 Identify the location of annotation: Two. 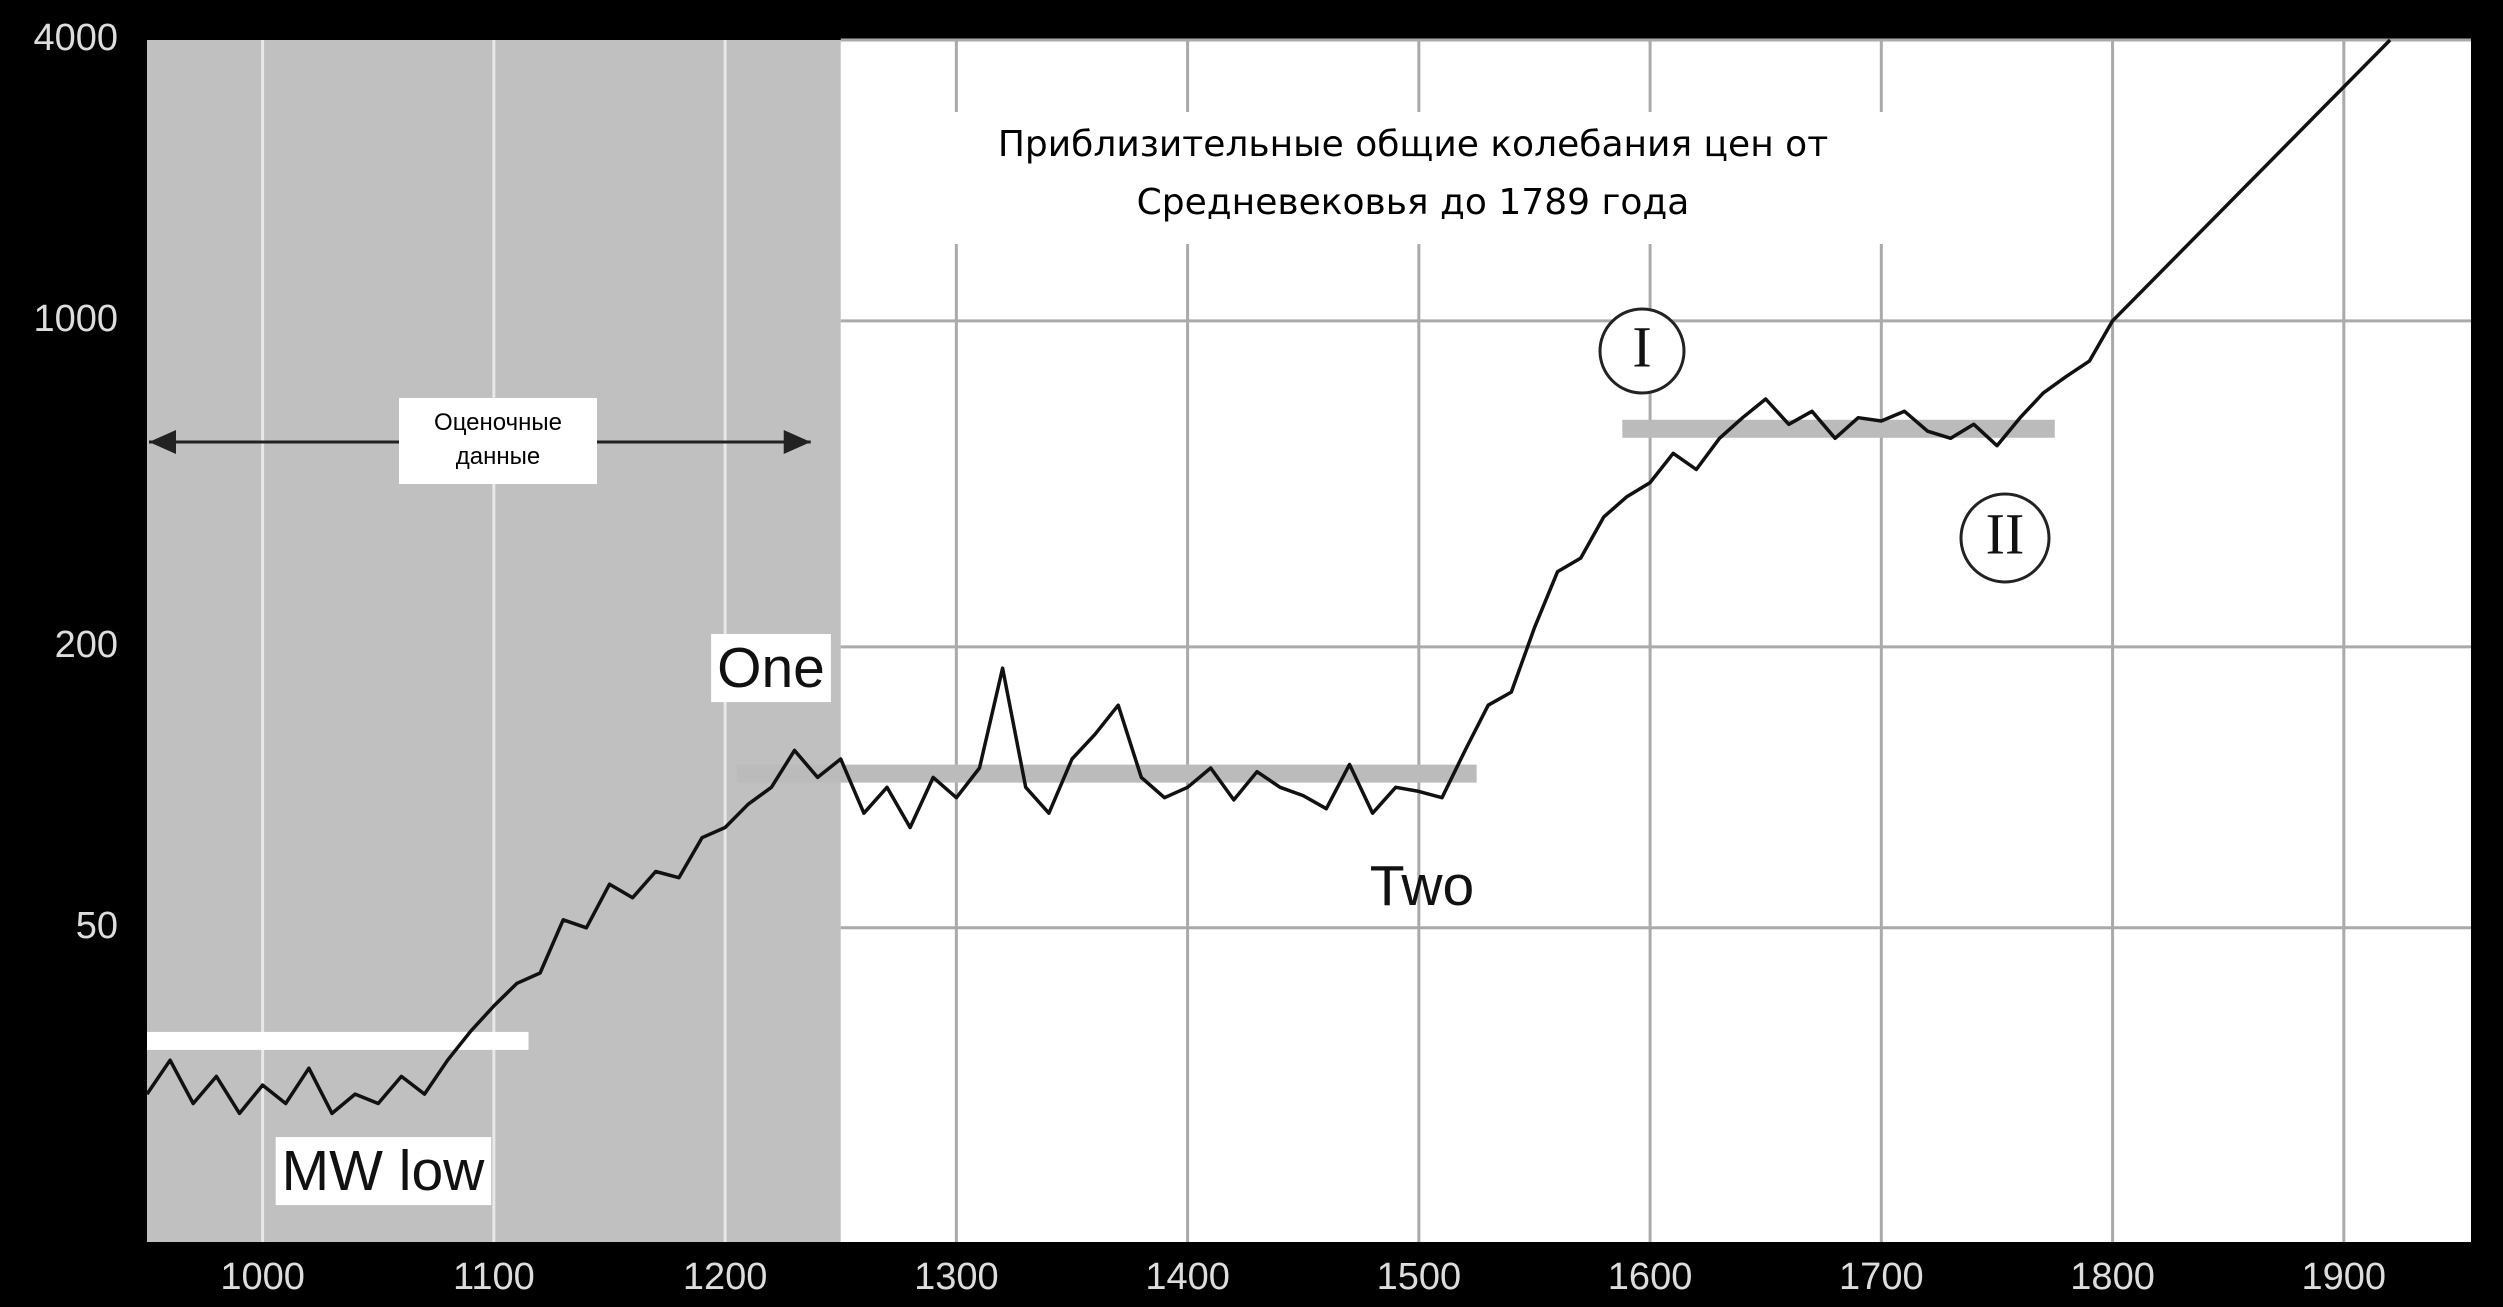
(1422, 886).